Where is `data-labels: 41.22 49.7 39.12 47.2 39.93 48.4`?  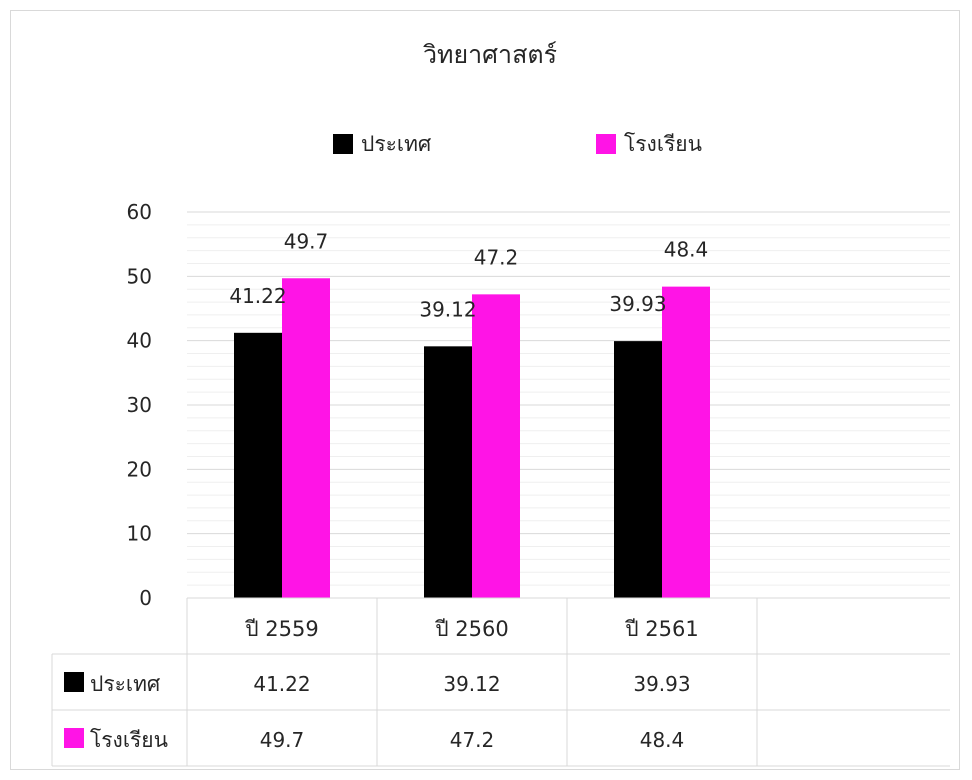 data-labels: 41.22 49.7 39.12 47.2 39.93 48.4 is located at coordinates (468, 275).